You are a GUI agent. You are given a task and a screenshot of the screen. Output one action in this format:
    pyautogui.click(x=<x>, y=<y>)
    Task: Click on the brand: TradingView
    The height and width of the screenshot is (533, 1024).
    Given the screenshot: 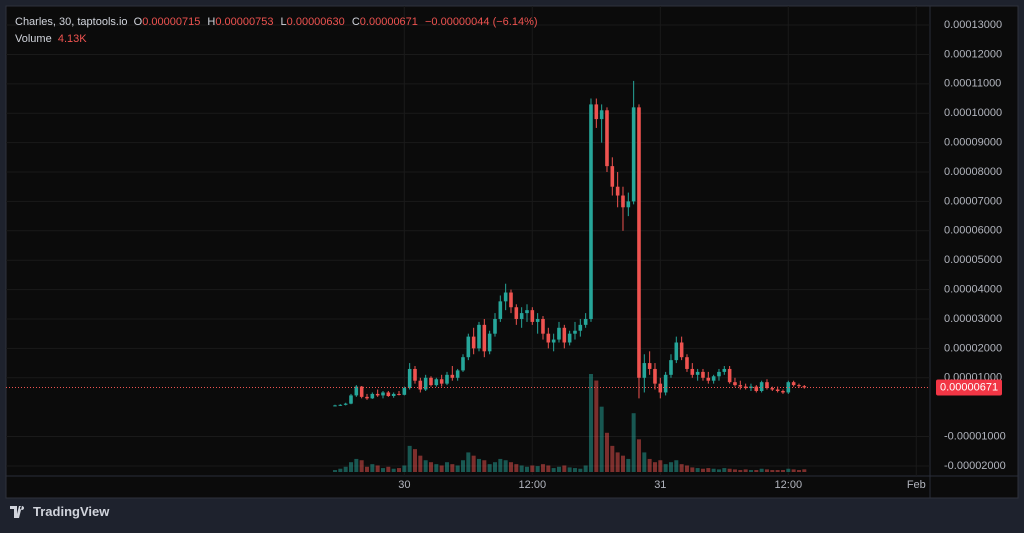 What is the action you would take?
    pyautogui.click(x=59, y=511)
    